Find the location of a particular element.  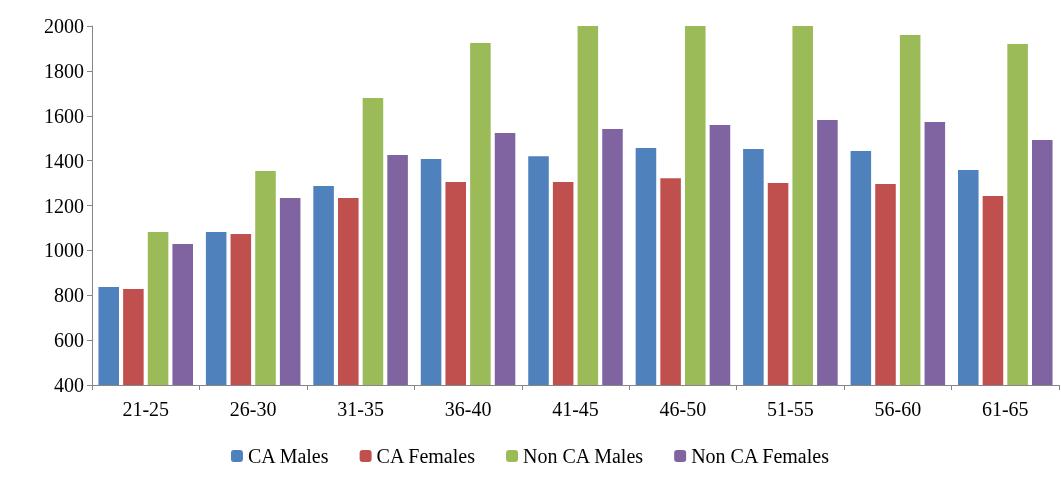

x-tick-label: 21-25 is located at coordinates (146, 409).